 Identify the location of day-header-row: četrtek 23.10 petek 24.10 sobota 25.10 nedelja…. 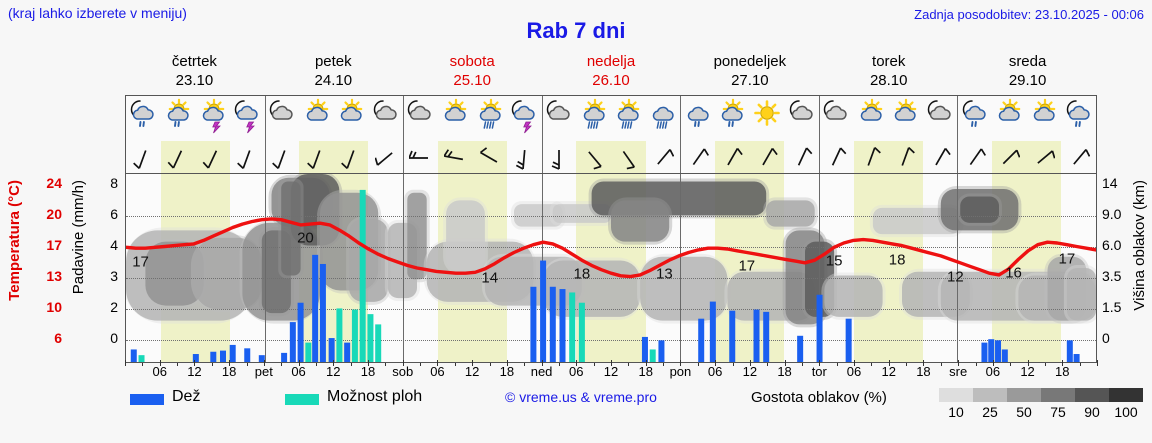
(611, 72).